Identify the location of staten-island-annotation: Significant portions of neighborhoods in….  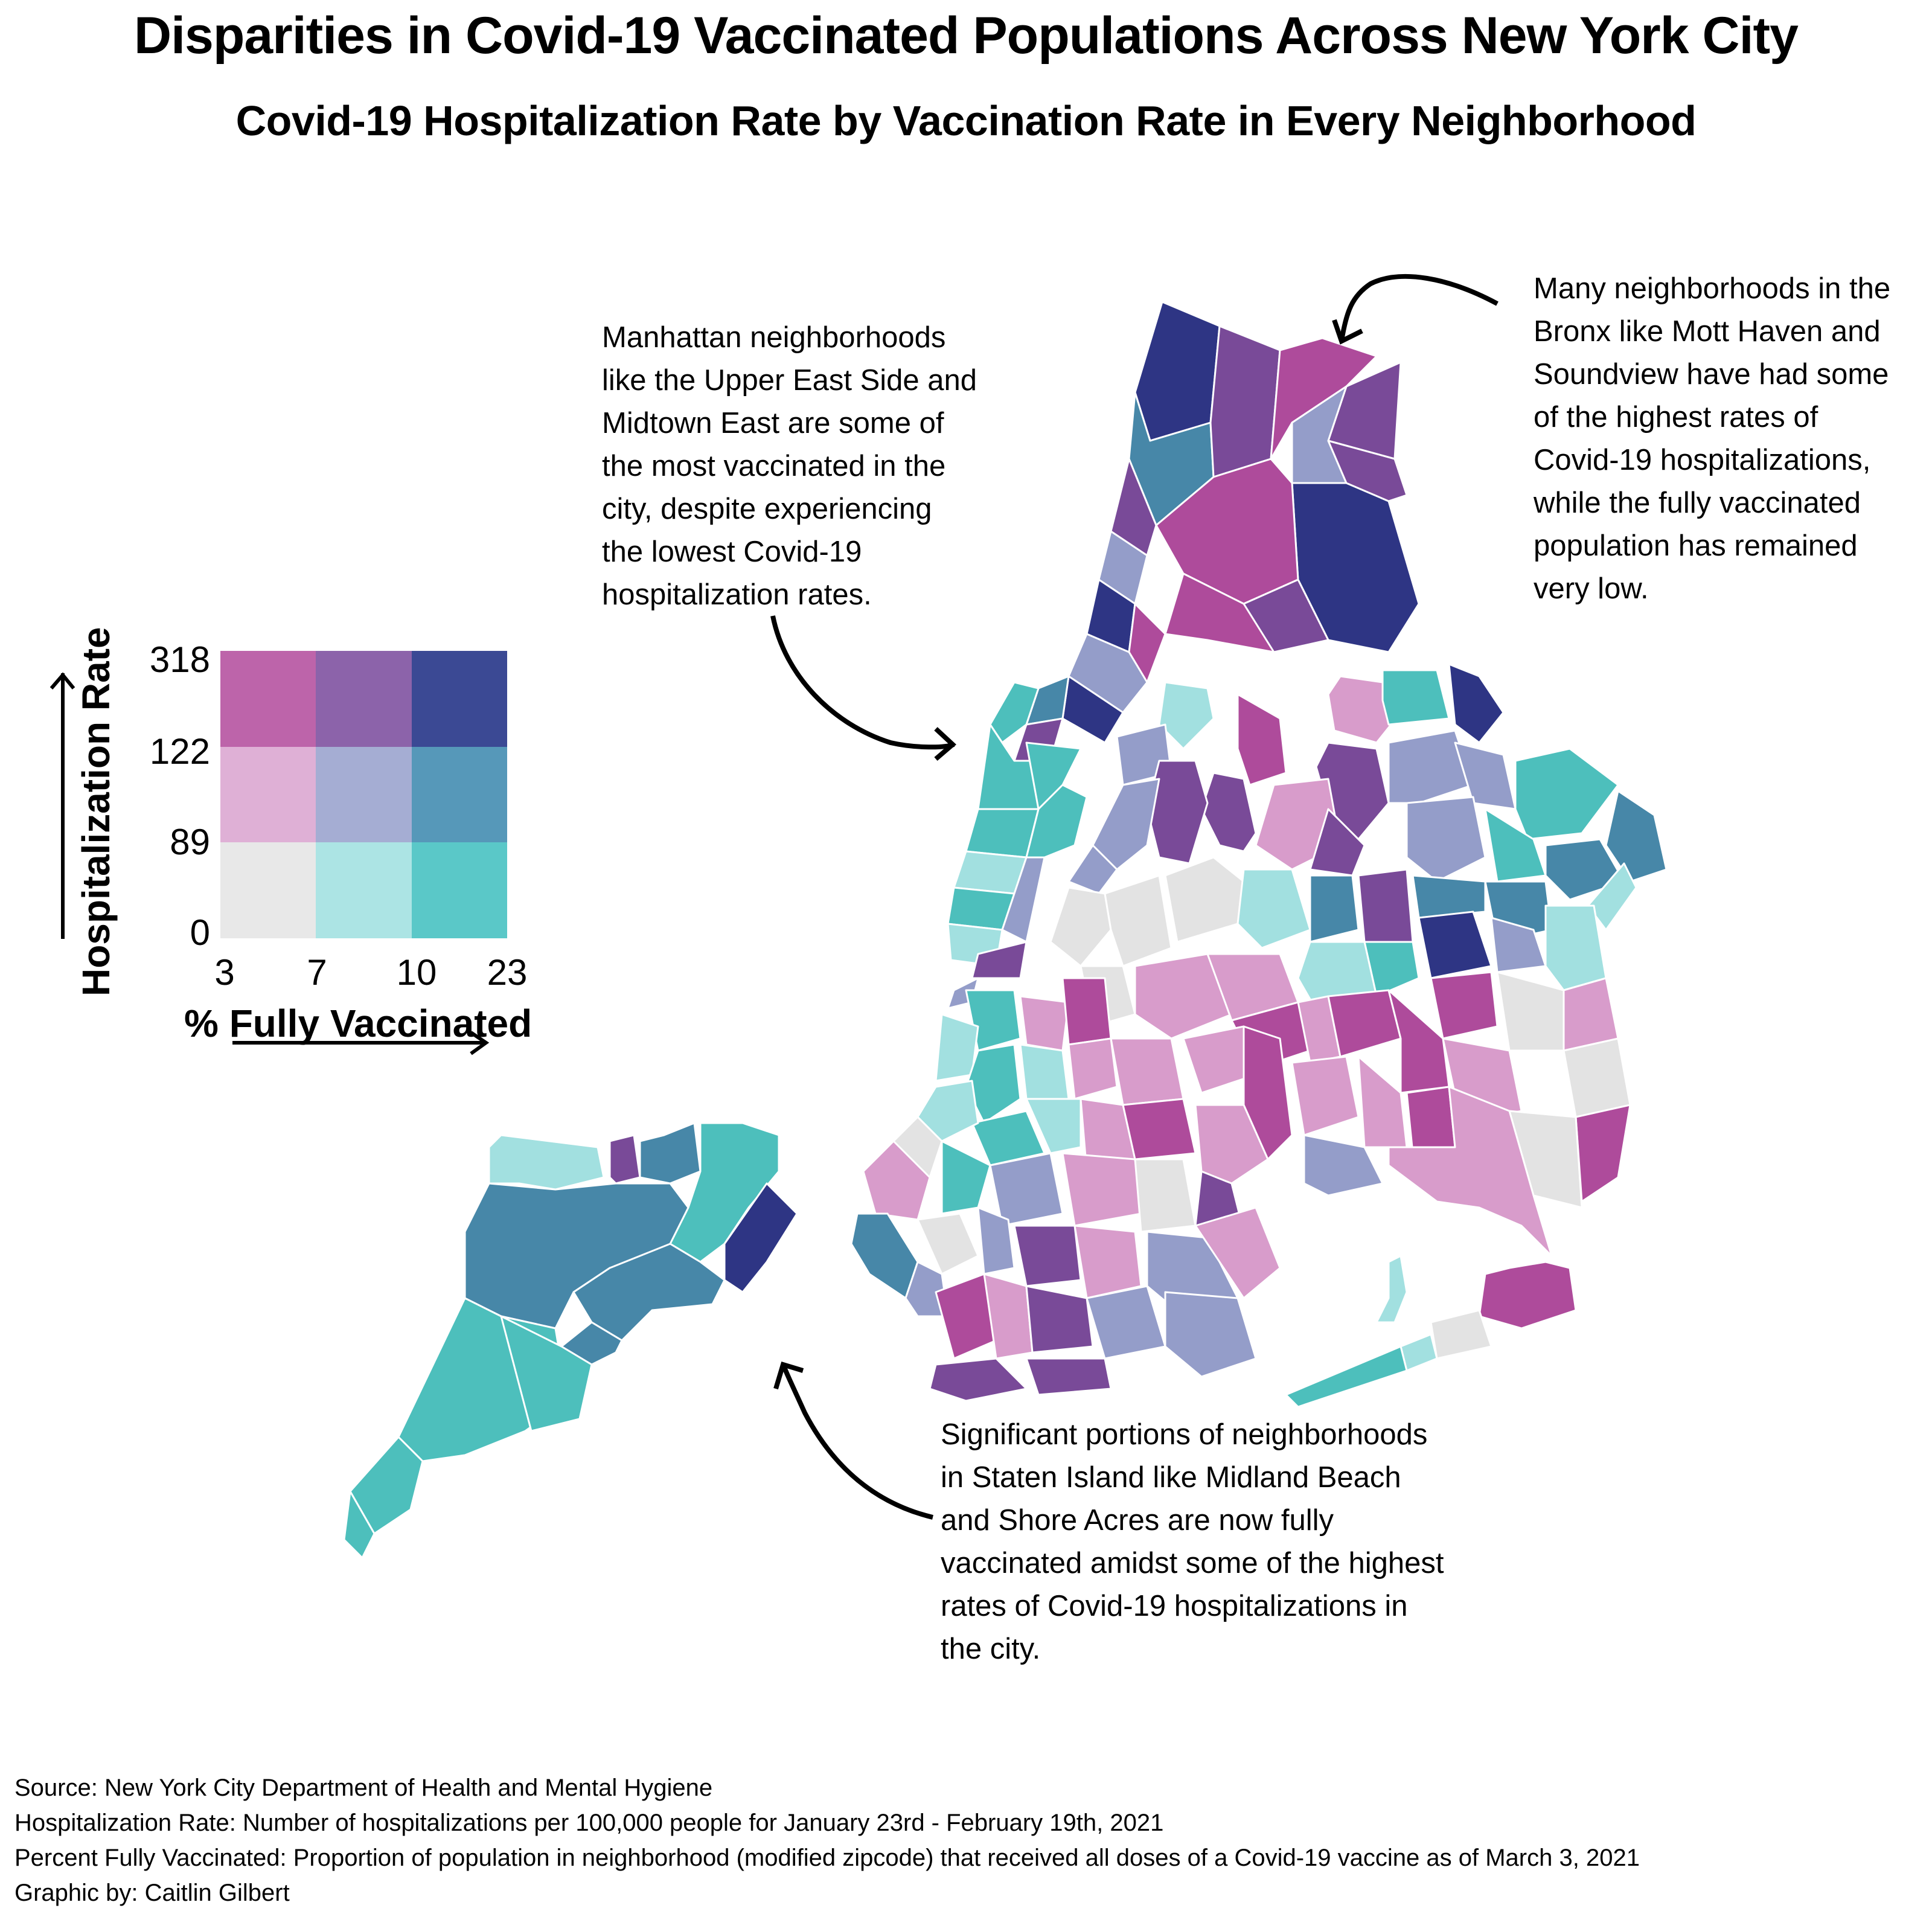
(1192, 1542).